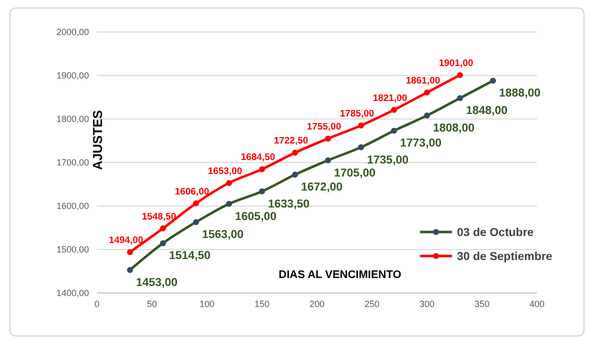 The height and width of the screenshot is (345, 592). I want to click on y-tick-label: 1600,00, so click(72, 206).